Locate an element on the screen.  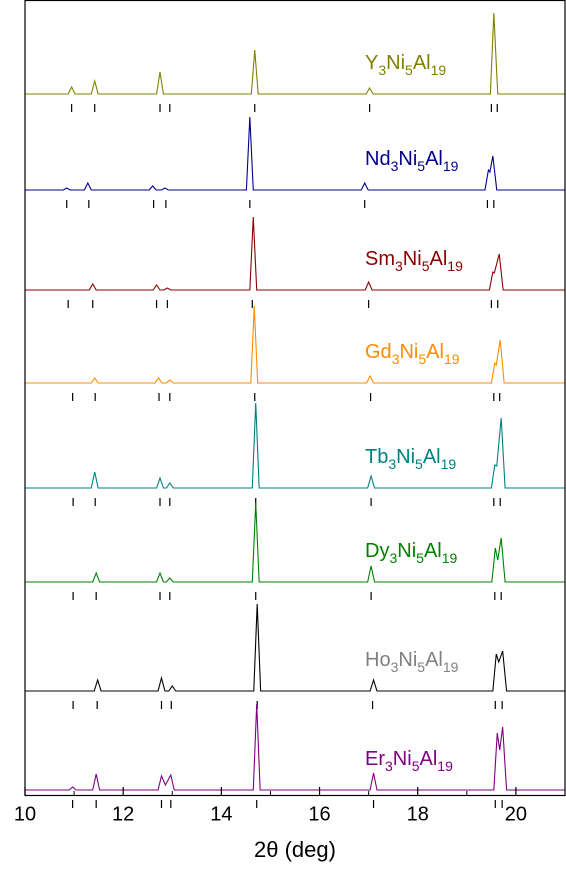
series-label: Gd3Ni5Al19 is located at coordinates (412, 353).